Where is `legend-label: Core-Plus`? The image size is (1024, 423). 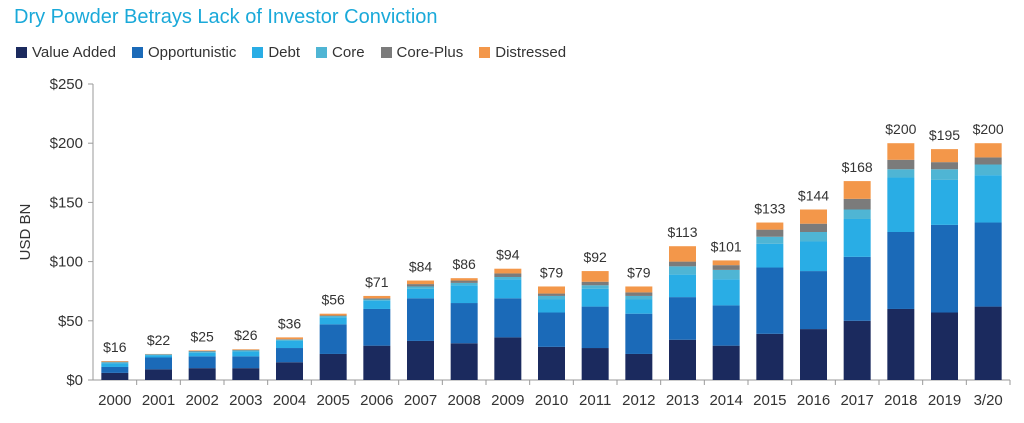
legend-label: Core-Plus is located at coordinates (430, 52).